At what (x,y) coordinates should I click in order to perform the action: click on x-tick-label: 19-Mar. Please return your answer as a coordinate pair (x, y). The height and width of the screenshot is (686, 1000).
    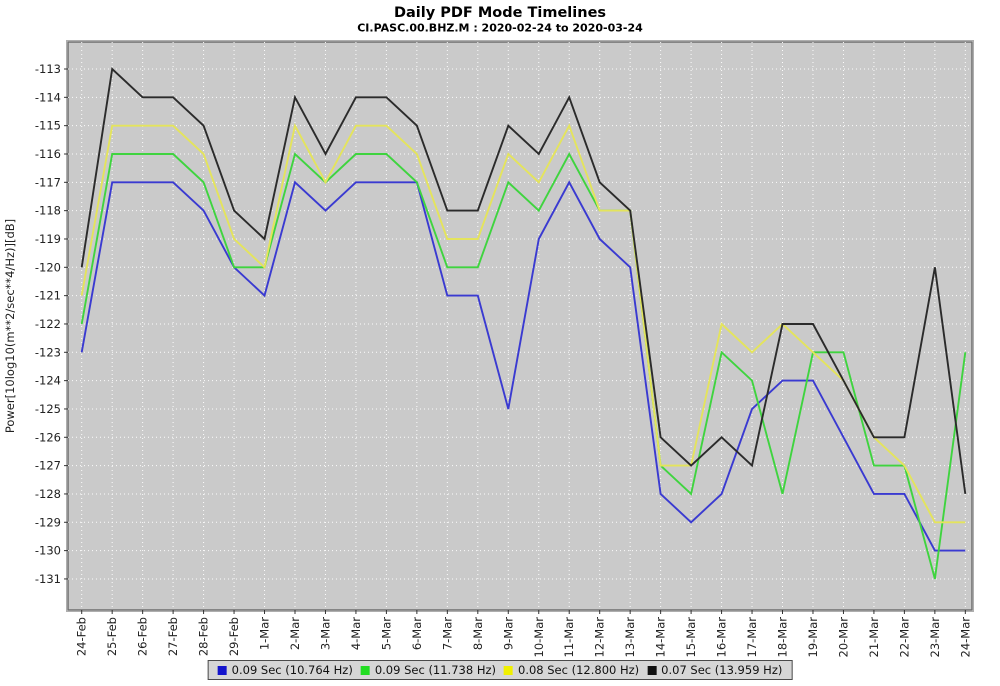
    Looking at the image, I should click on (813, 637).